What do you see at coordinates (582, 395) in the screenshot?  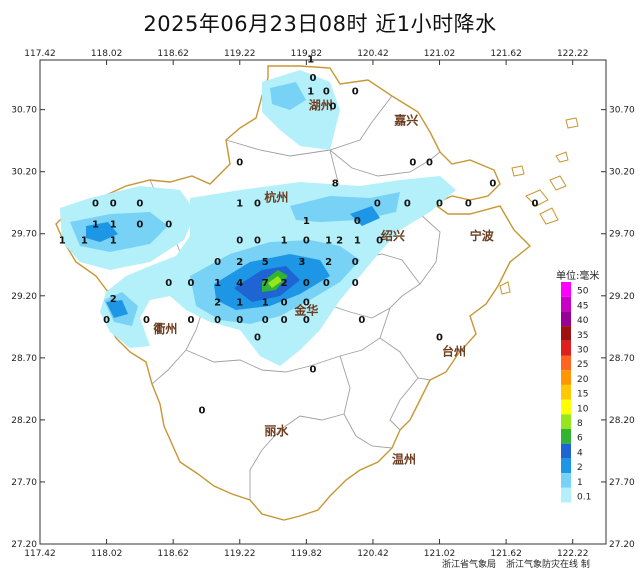 I see `legend-label: 15` at bounding box center [582, 395].